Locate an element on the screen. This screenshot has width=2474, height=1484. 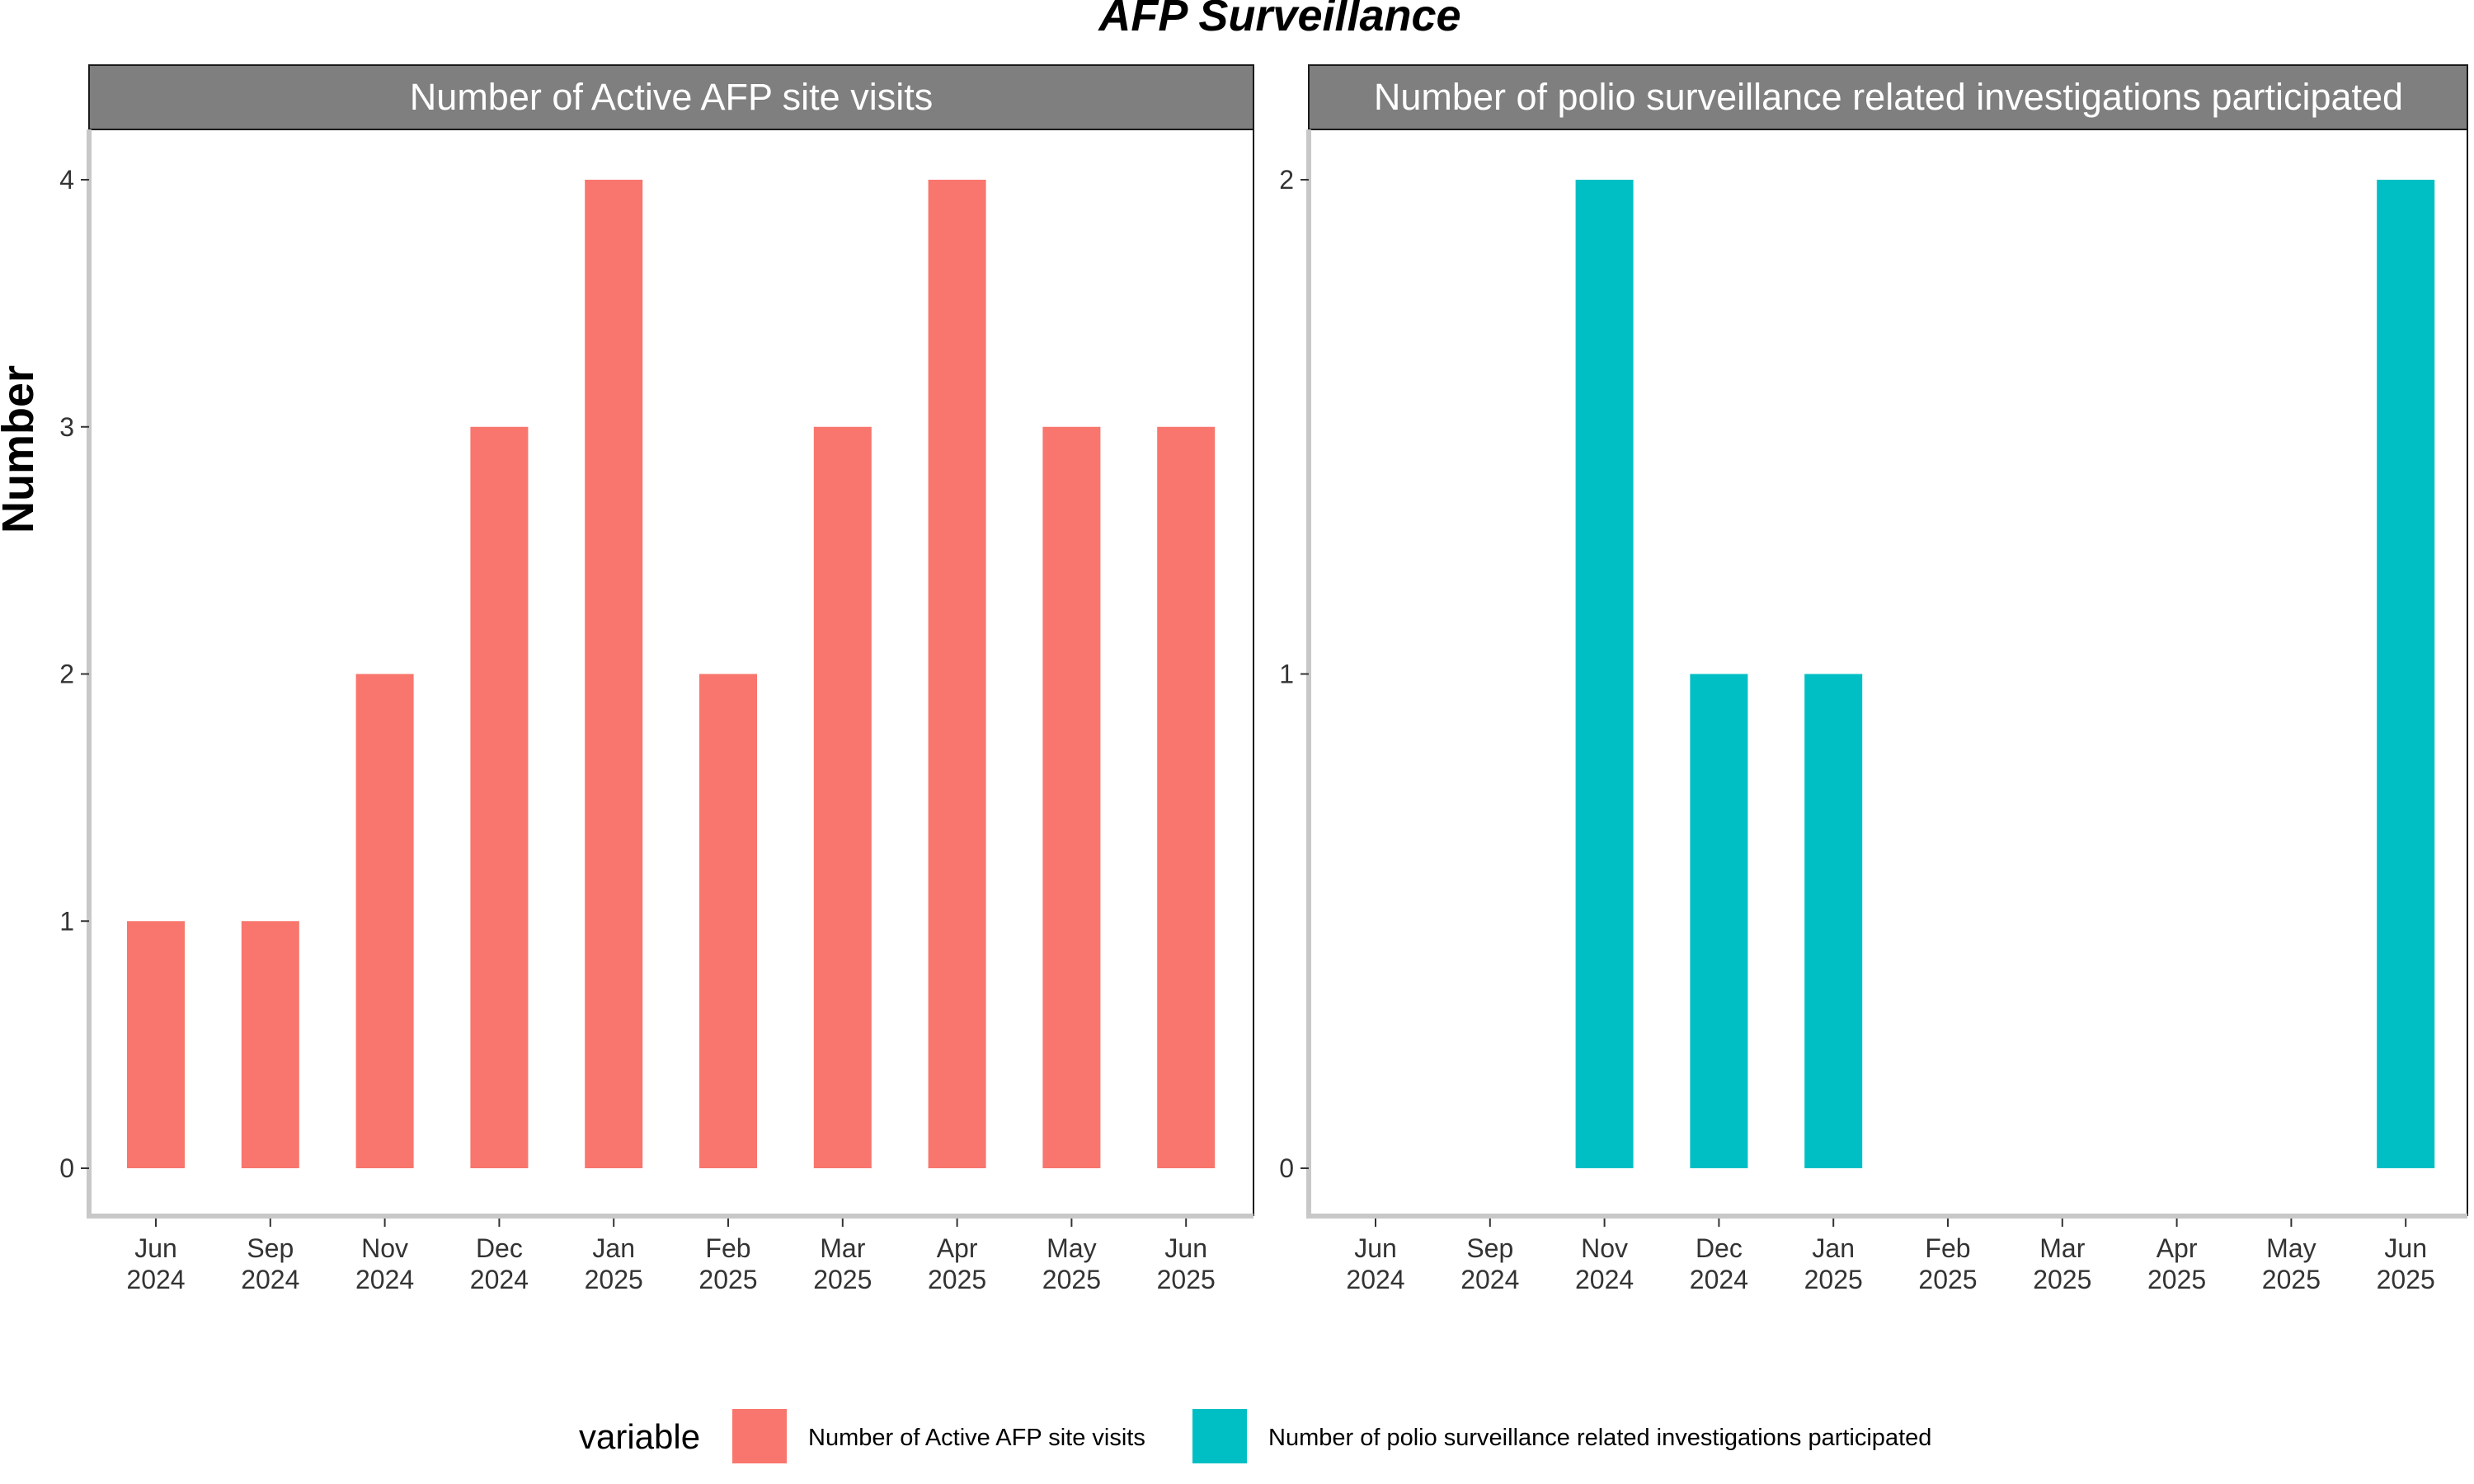
facet-strip-right is located at coordinates (1888, 97).